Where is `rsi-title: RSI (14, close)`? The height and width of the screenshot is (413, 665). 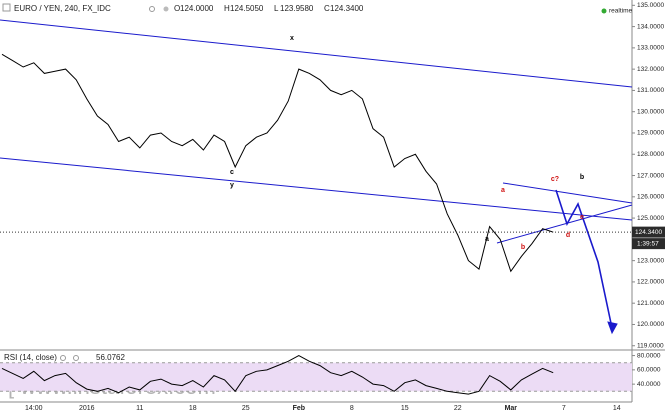
rsi-title: RSI (14, close) is located at coordinates (30, 357).